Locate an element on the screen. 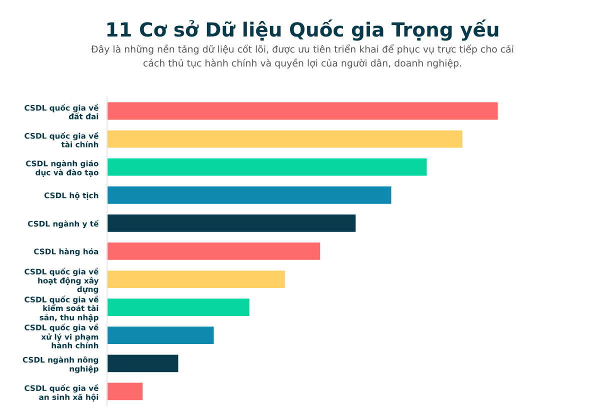 Image resolution: width=605 pixels, height=418 pixels. chart-subtitle: Đây là những nền tảng dữ liệu cốt lõi, được ưu tiên triển khai để phục vụ trực tiếp cho cải cách thủ tục hành chính và quyền lợi của người dân, doanh nghiệp. is located at coordinates (302, 56).